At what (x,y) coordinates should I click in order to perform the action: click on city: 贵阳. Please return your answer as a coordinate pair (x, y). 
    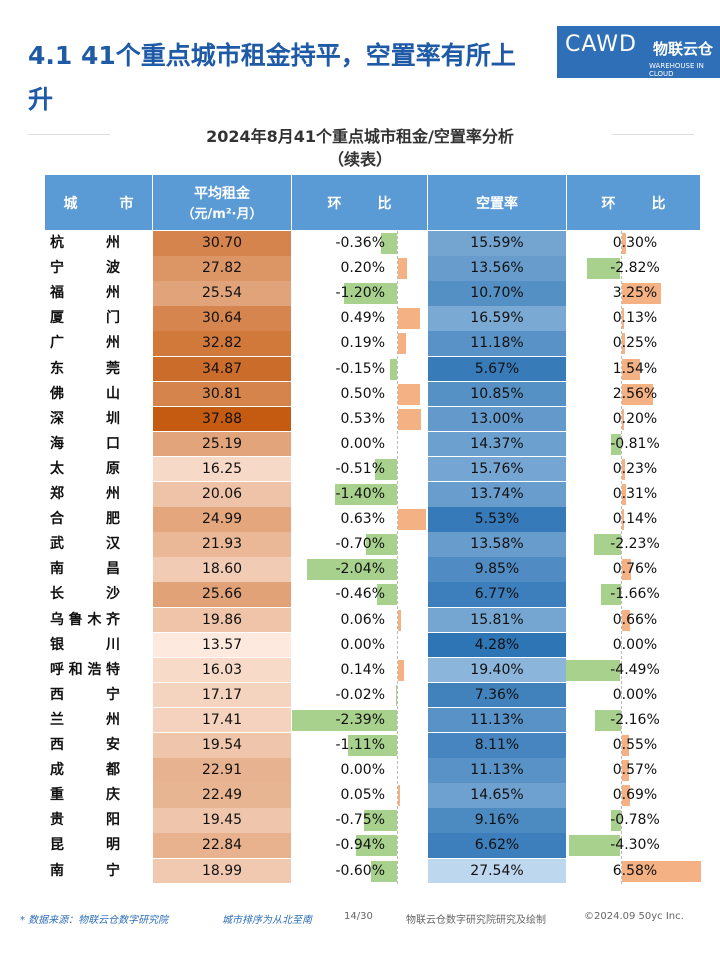
    Looking at the image, I should click on (85, 820).